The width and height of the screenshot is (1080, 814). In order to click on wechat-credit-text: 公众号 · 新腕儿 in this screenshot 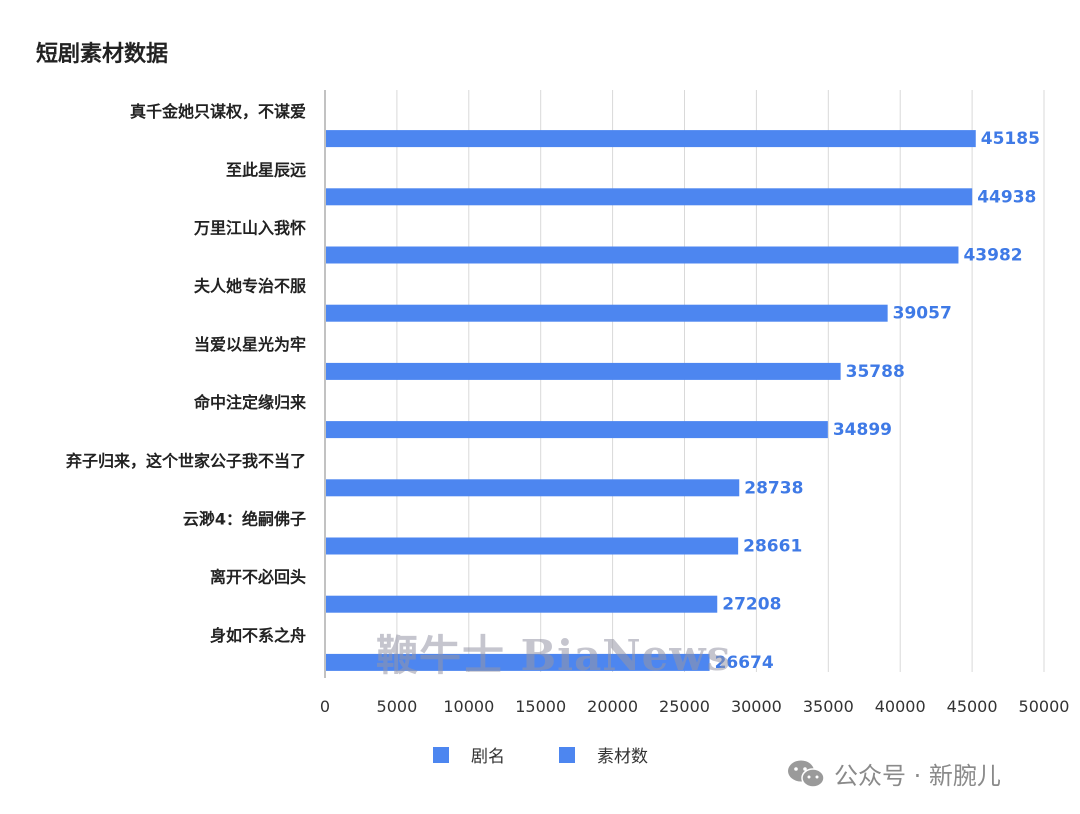, I will do `click(917, 776)`.